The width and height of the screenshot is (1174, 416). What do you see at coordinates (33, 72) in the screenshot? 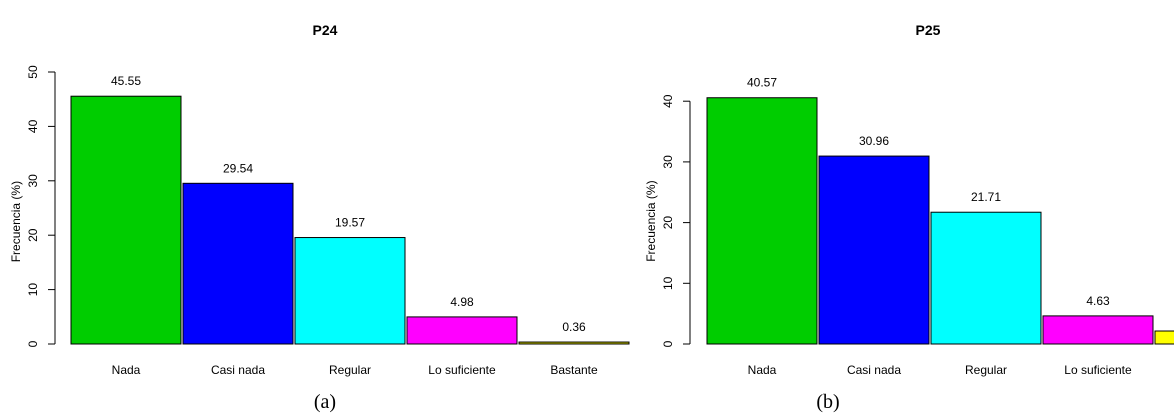
I see `y-tick-label: 50` at bounding box center [33, 72].